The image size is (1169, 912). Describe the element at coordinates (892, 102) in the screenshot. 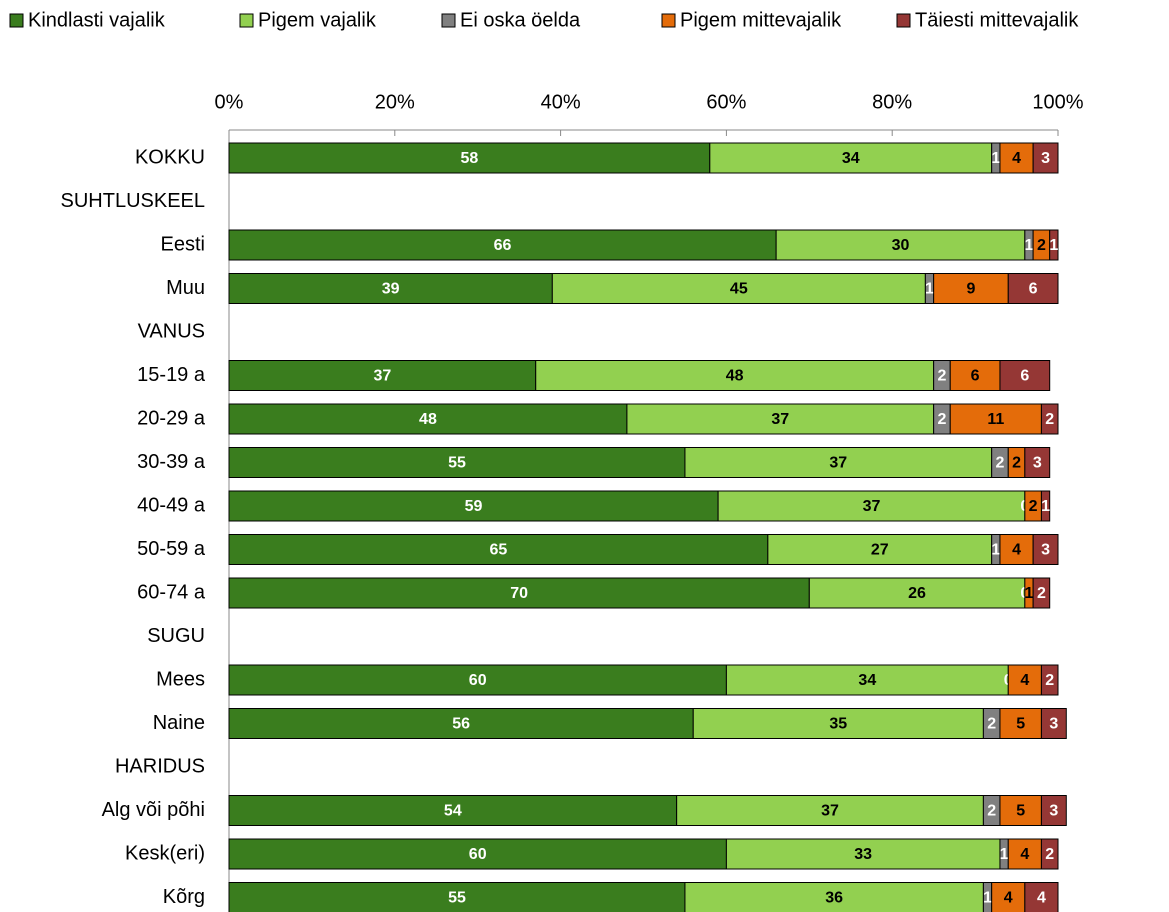

I see `x-tick-label: 80%` at that location.